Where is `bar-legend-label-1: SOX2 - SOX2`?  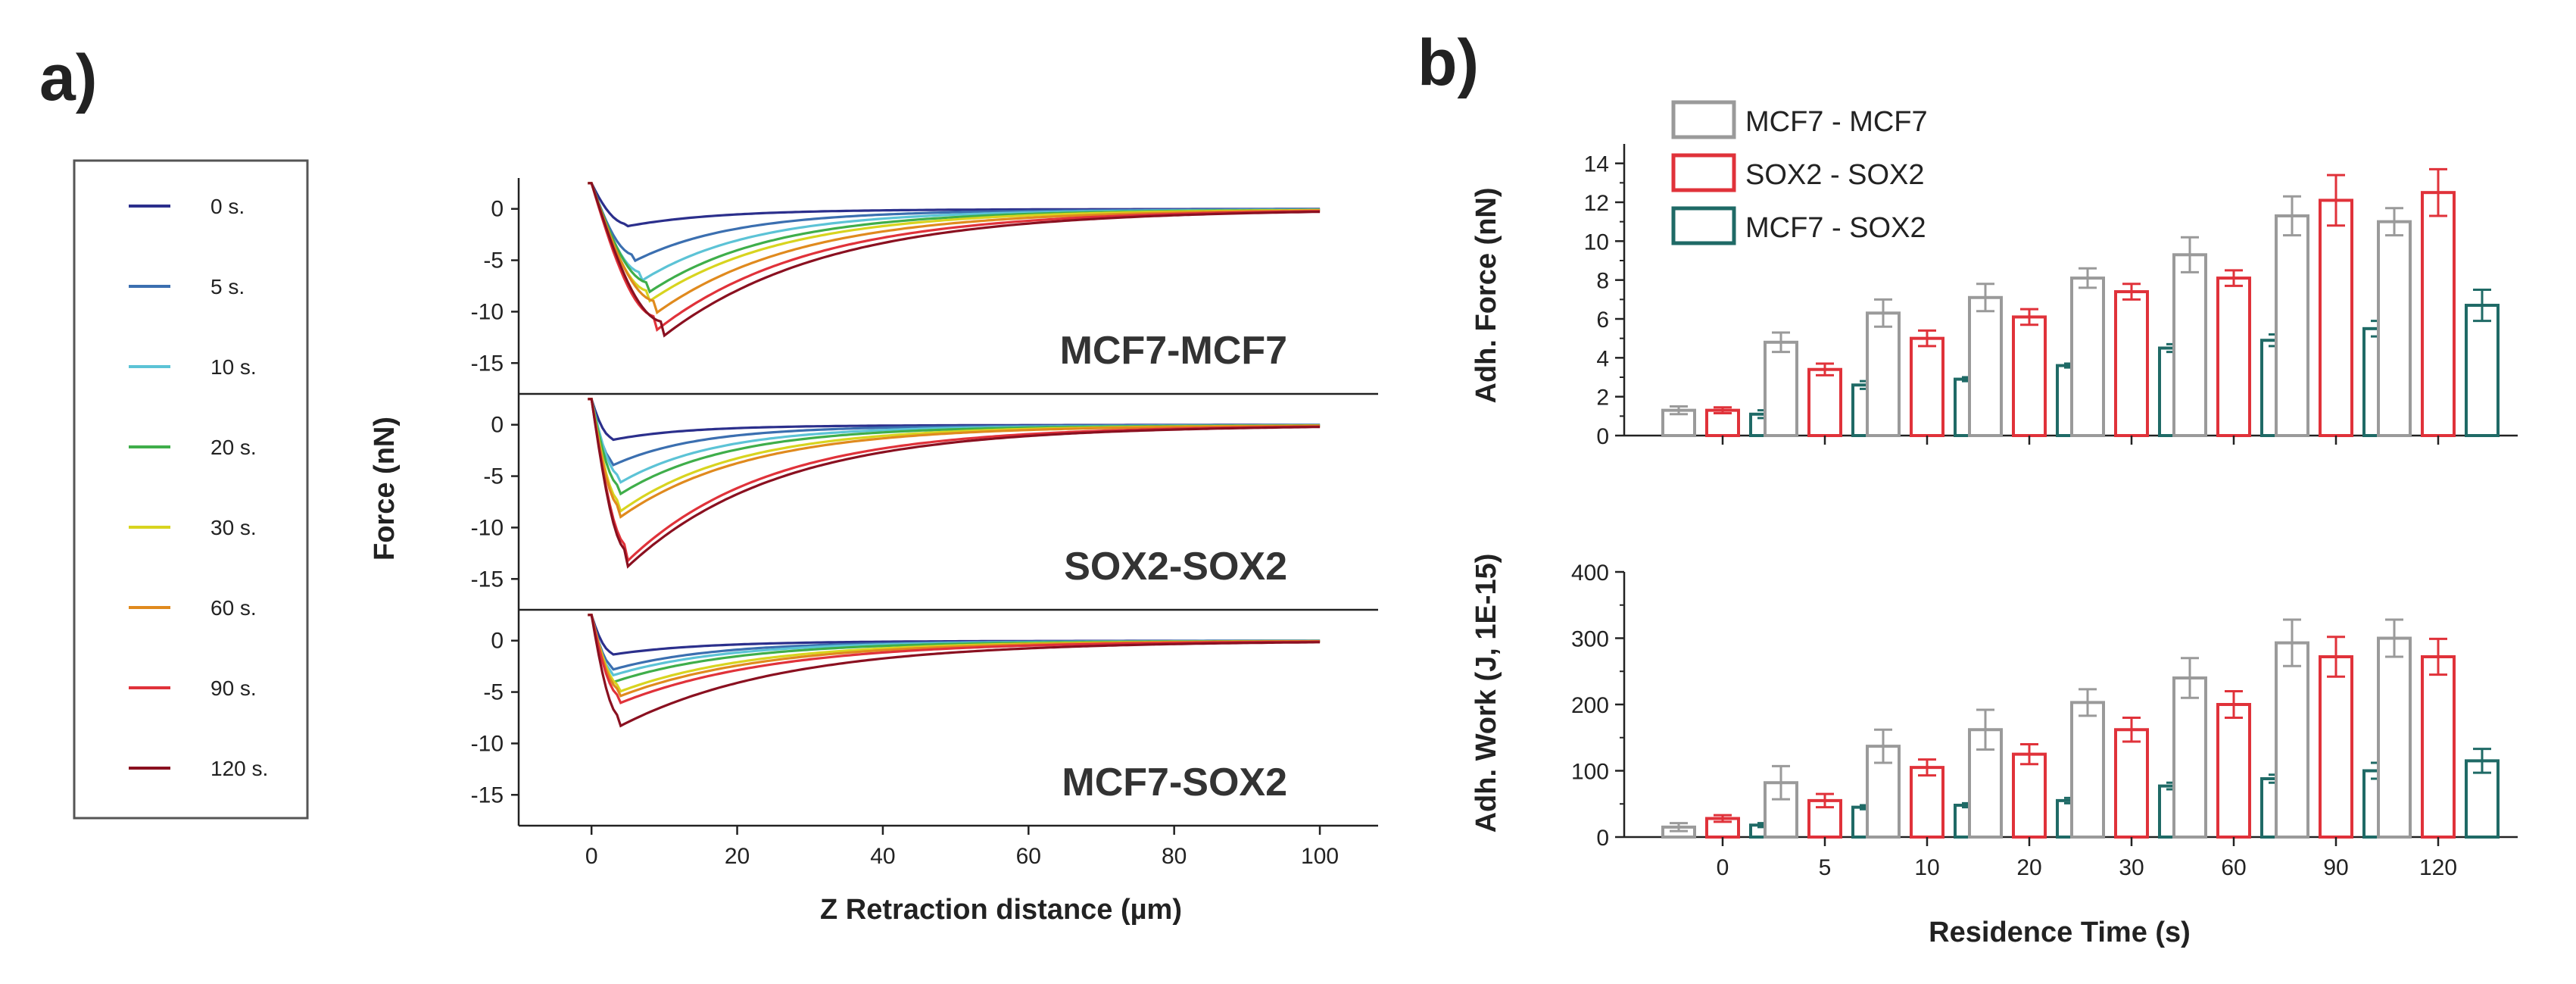 bar-legend-label-1: SOX2 - SOX2 is located at coordinates (1835, 175).